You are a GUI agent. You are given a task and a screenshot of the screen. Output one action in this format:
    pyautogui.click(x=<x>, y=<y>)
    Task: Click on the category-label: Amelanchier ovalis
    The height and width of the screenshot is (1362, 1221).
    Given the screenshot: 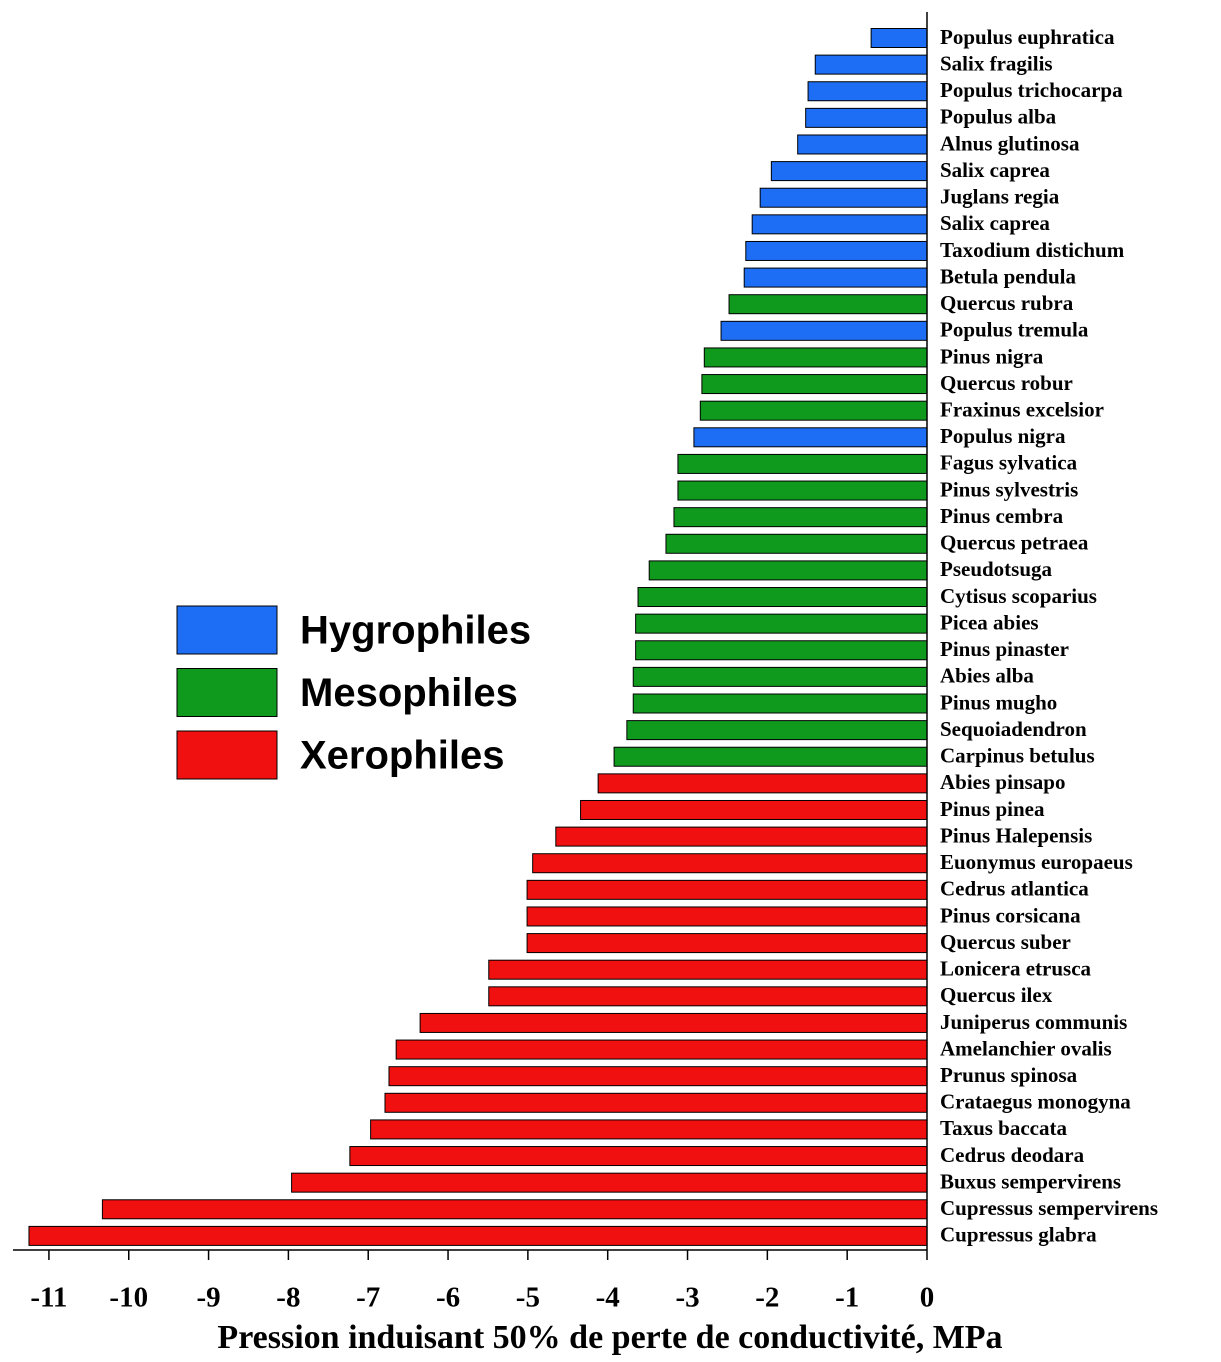 What is the action you would take?
    pyautogui.click(x=1026, y=1048)
    